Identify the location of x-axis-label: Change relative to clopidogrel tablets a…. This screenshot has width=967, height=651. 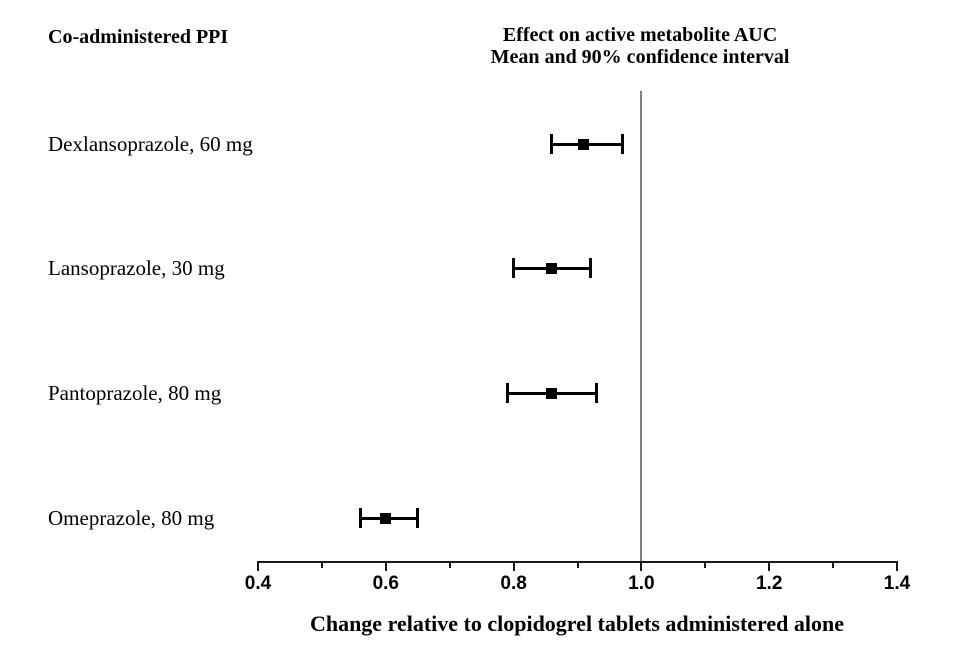
(577, 623).